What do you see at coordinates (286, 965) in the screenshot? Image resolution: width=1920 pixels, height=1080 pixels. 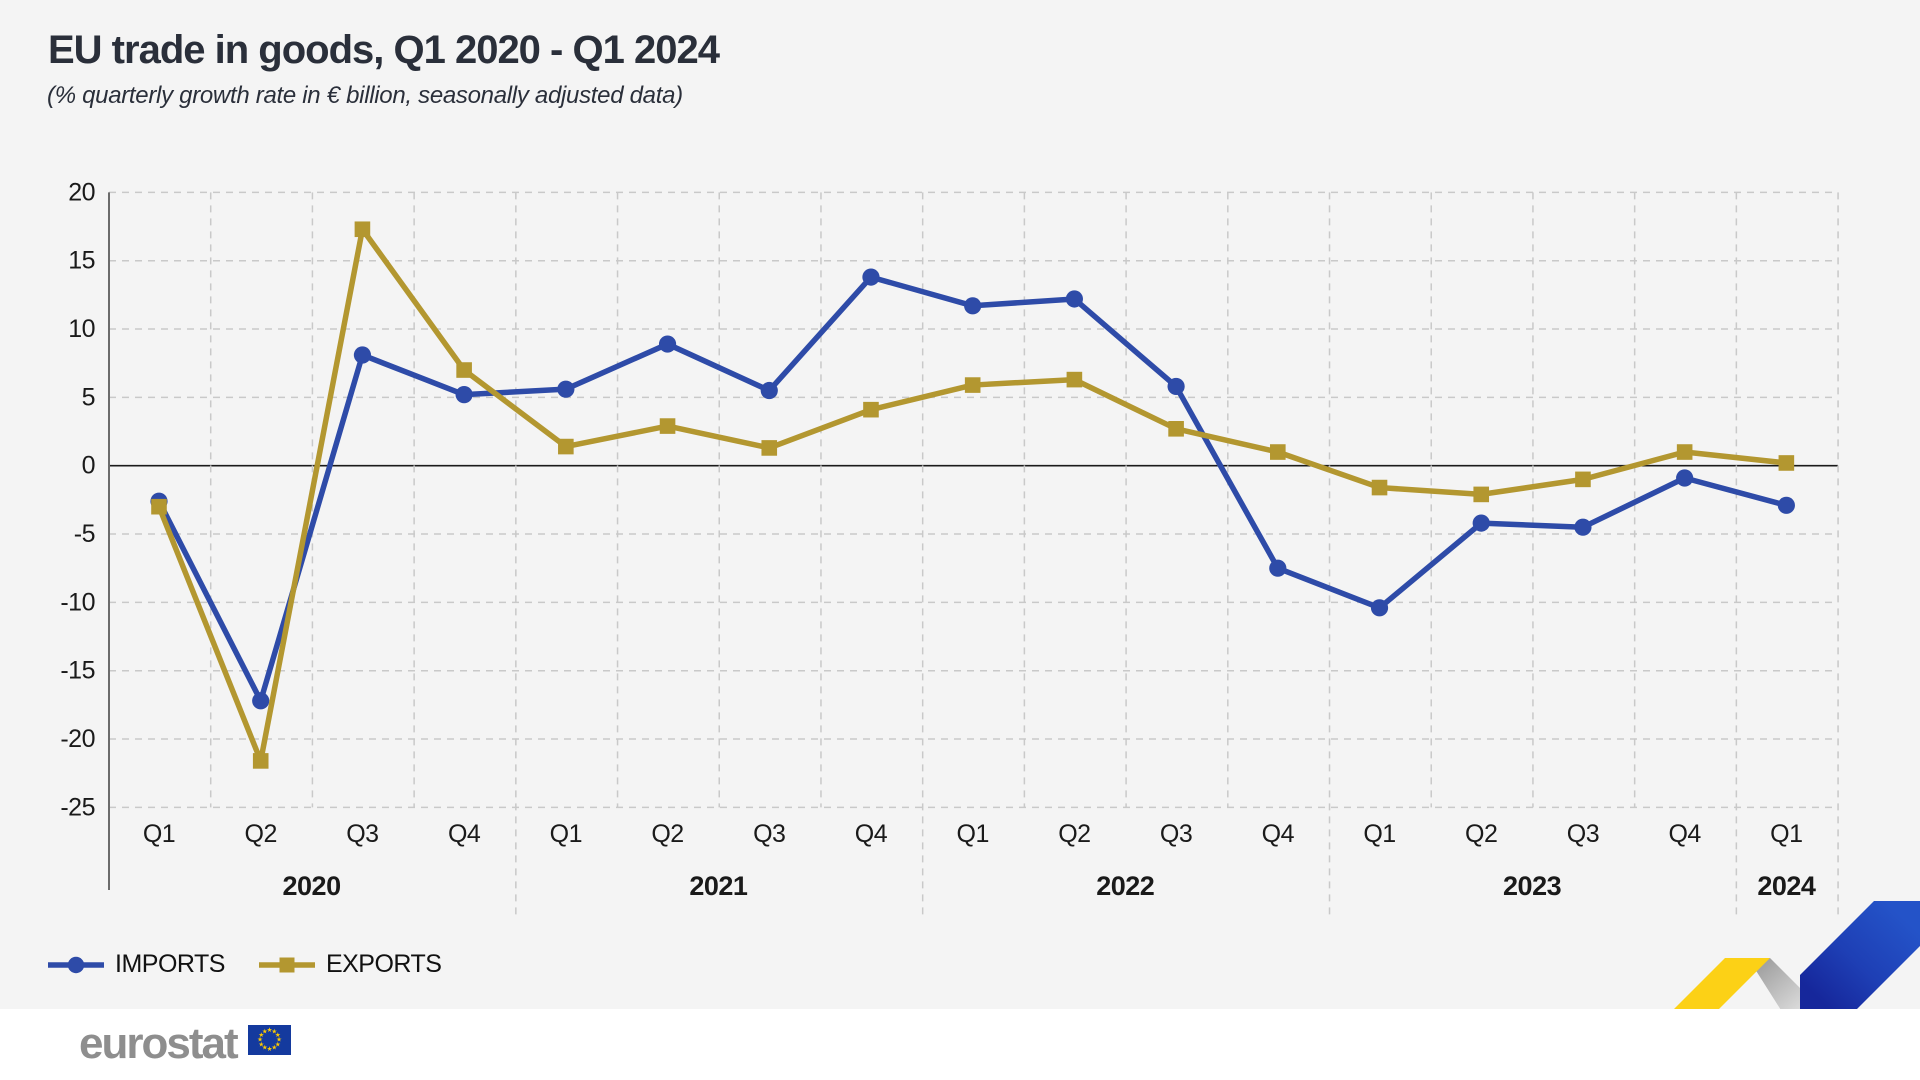 I see `exports-line-square-icon` at bounding box center [286, 965].